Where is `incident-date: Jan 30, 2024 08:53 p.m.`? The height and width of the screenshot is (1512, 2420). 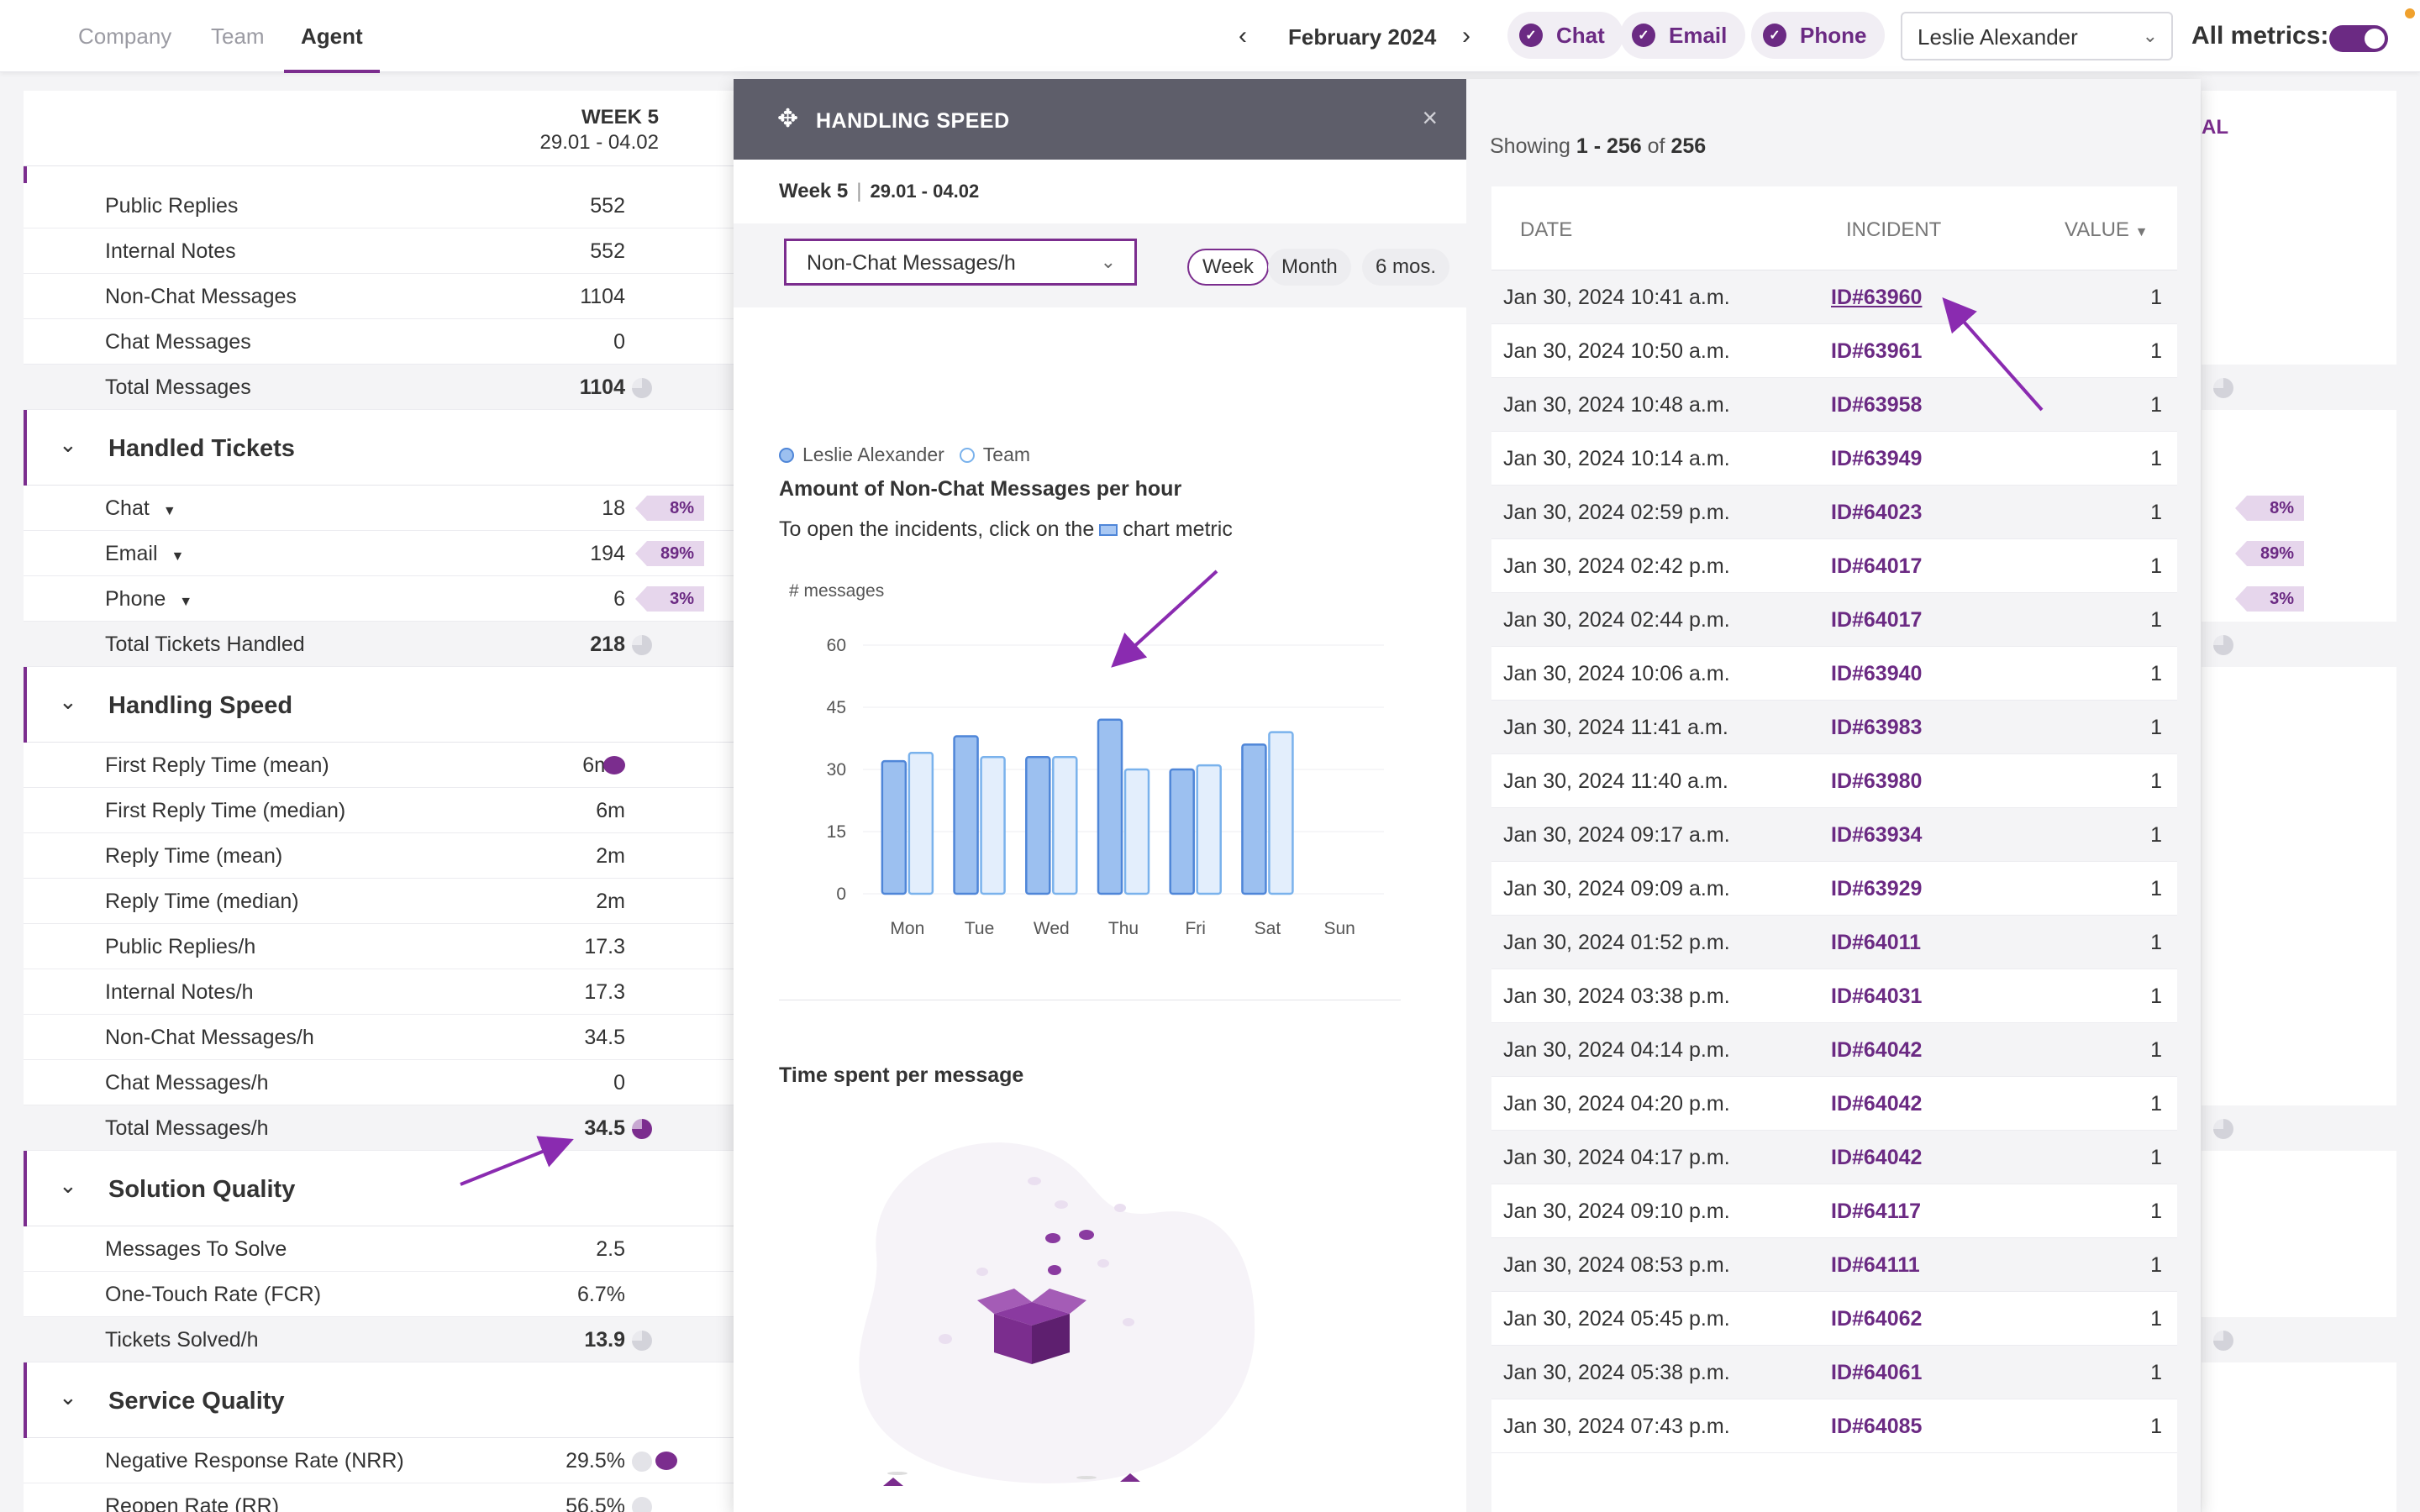
incident-date: Jan 30, 2024 08:53 p.m. is located at coordinates (1617, 1265).